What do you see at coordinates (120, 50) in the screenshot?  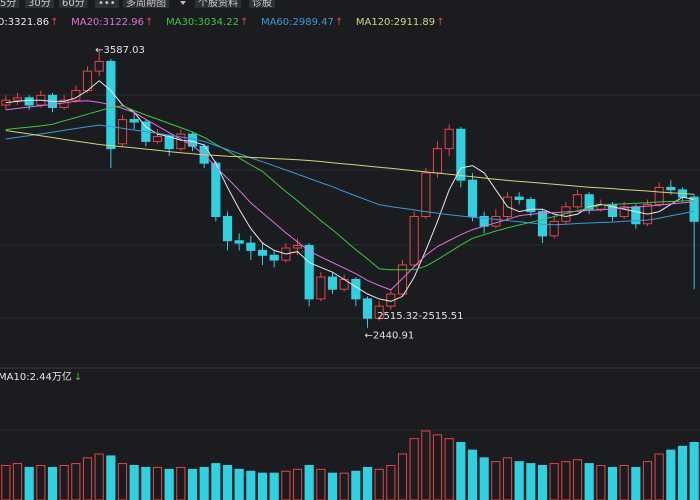 I see `annotation: ←3587.03` at bounding box center [120, 50].